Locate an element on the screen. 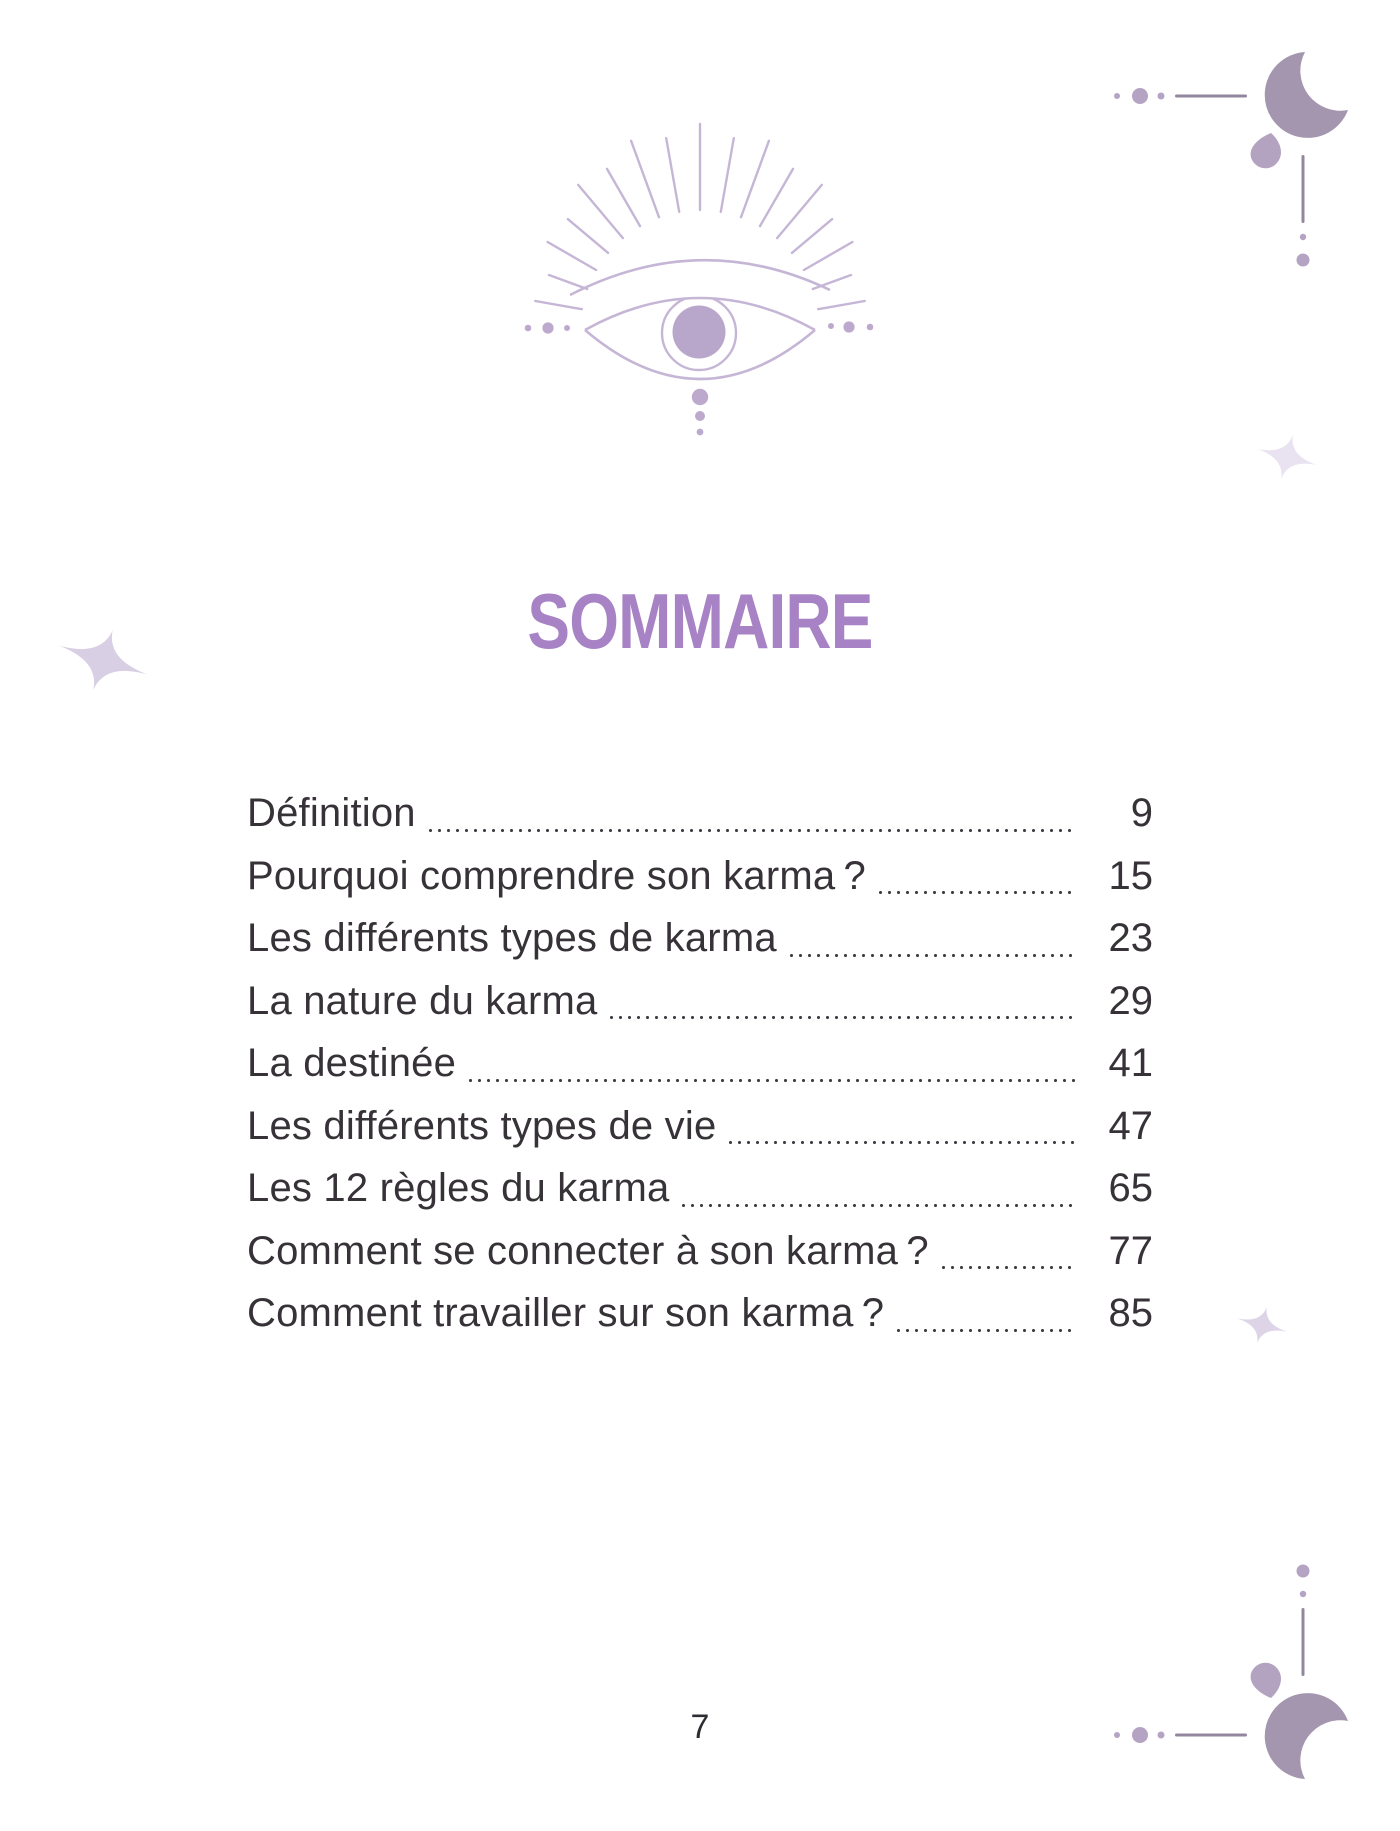 The width and height of the screenshot is (1400, 1831). toc-entry-label: Définition is located at coordinates (331, 813).